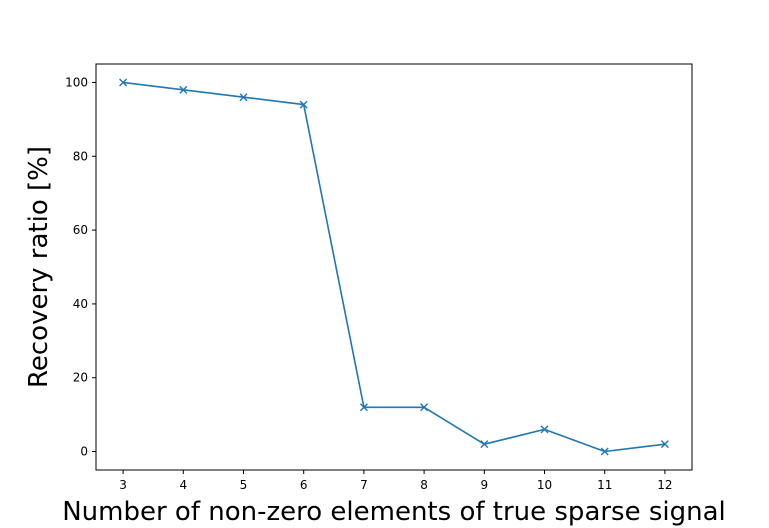 The height and width of the screenshot is (528, 769). Describe the element at coordinates (604, 485) in the screenshot. I see `x-tick-label: 11` at that location.